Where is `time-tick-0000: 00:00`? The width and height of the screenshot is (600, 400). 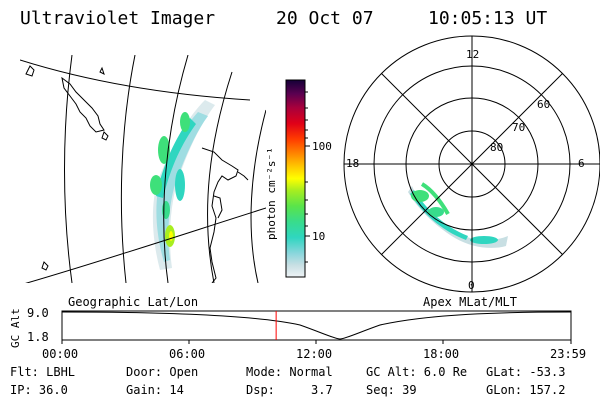
time-tick-0000: 00:00 is located at coordinates (60, 354).